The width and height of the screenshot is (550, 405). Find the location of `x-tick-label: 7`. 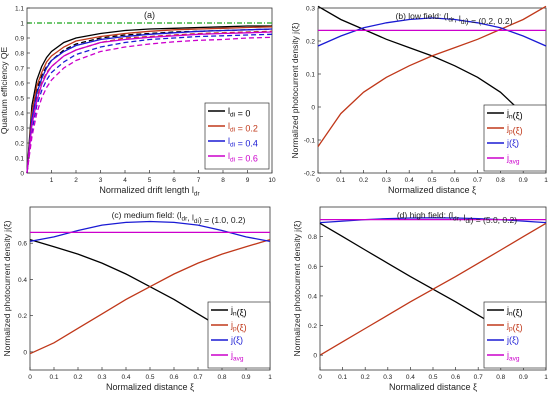

x-tick-label: 7 is located at coordinates (199, 180).